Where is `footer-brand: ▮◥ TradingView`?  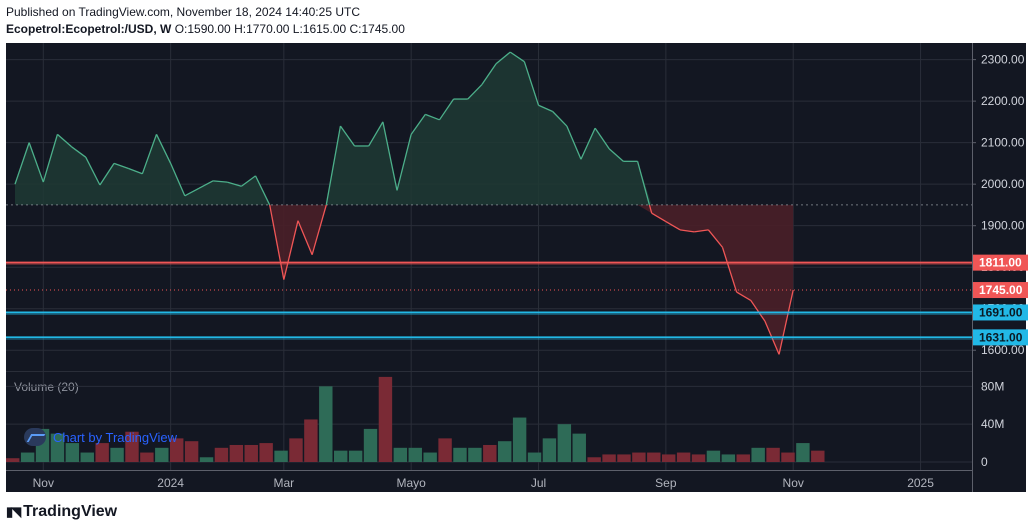 footer-brand: ▮◥ TradingView is located at coordinates (61, 512).